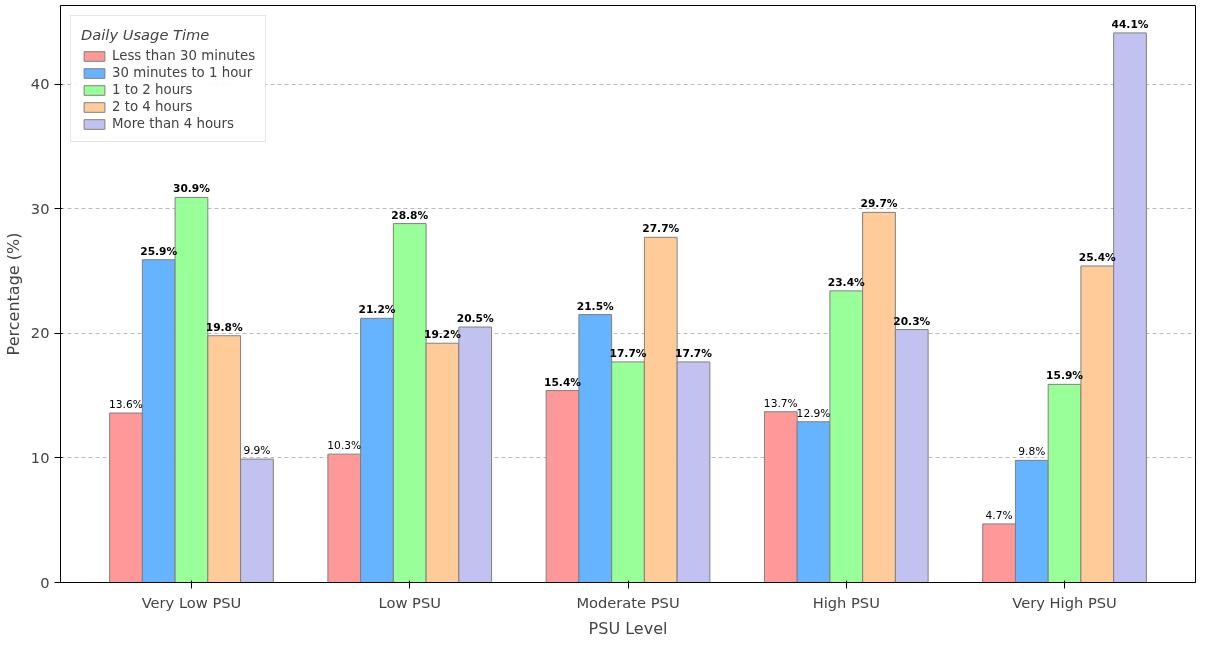 Image resolution: width=1206 pixels, height=647 pixels. Describe the element at coordinates (146, 34) in the screenshot. I see `legend-title: Daily Usage Time` at that location.